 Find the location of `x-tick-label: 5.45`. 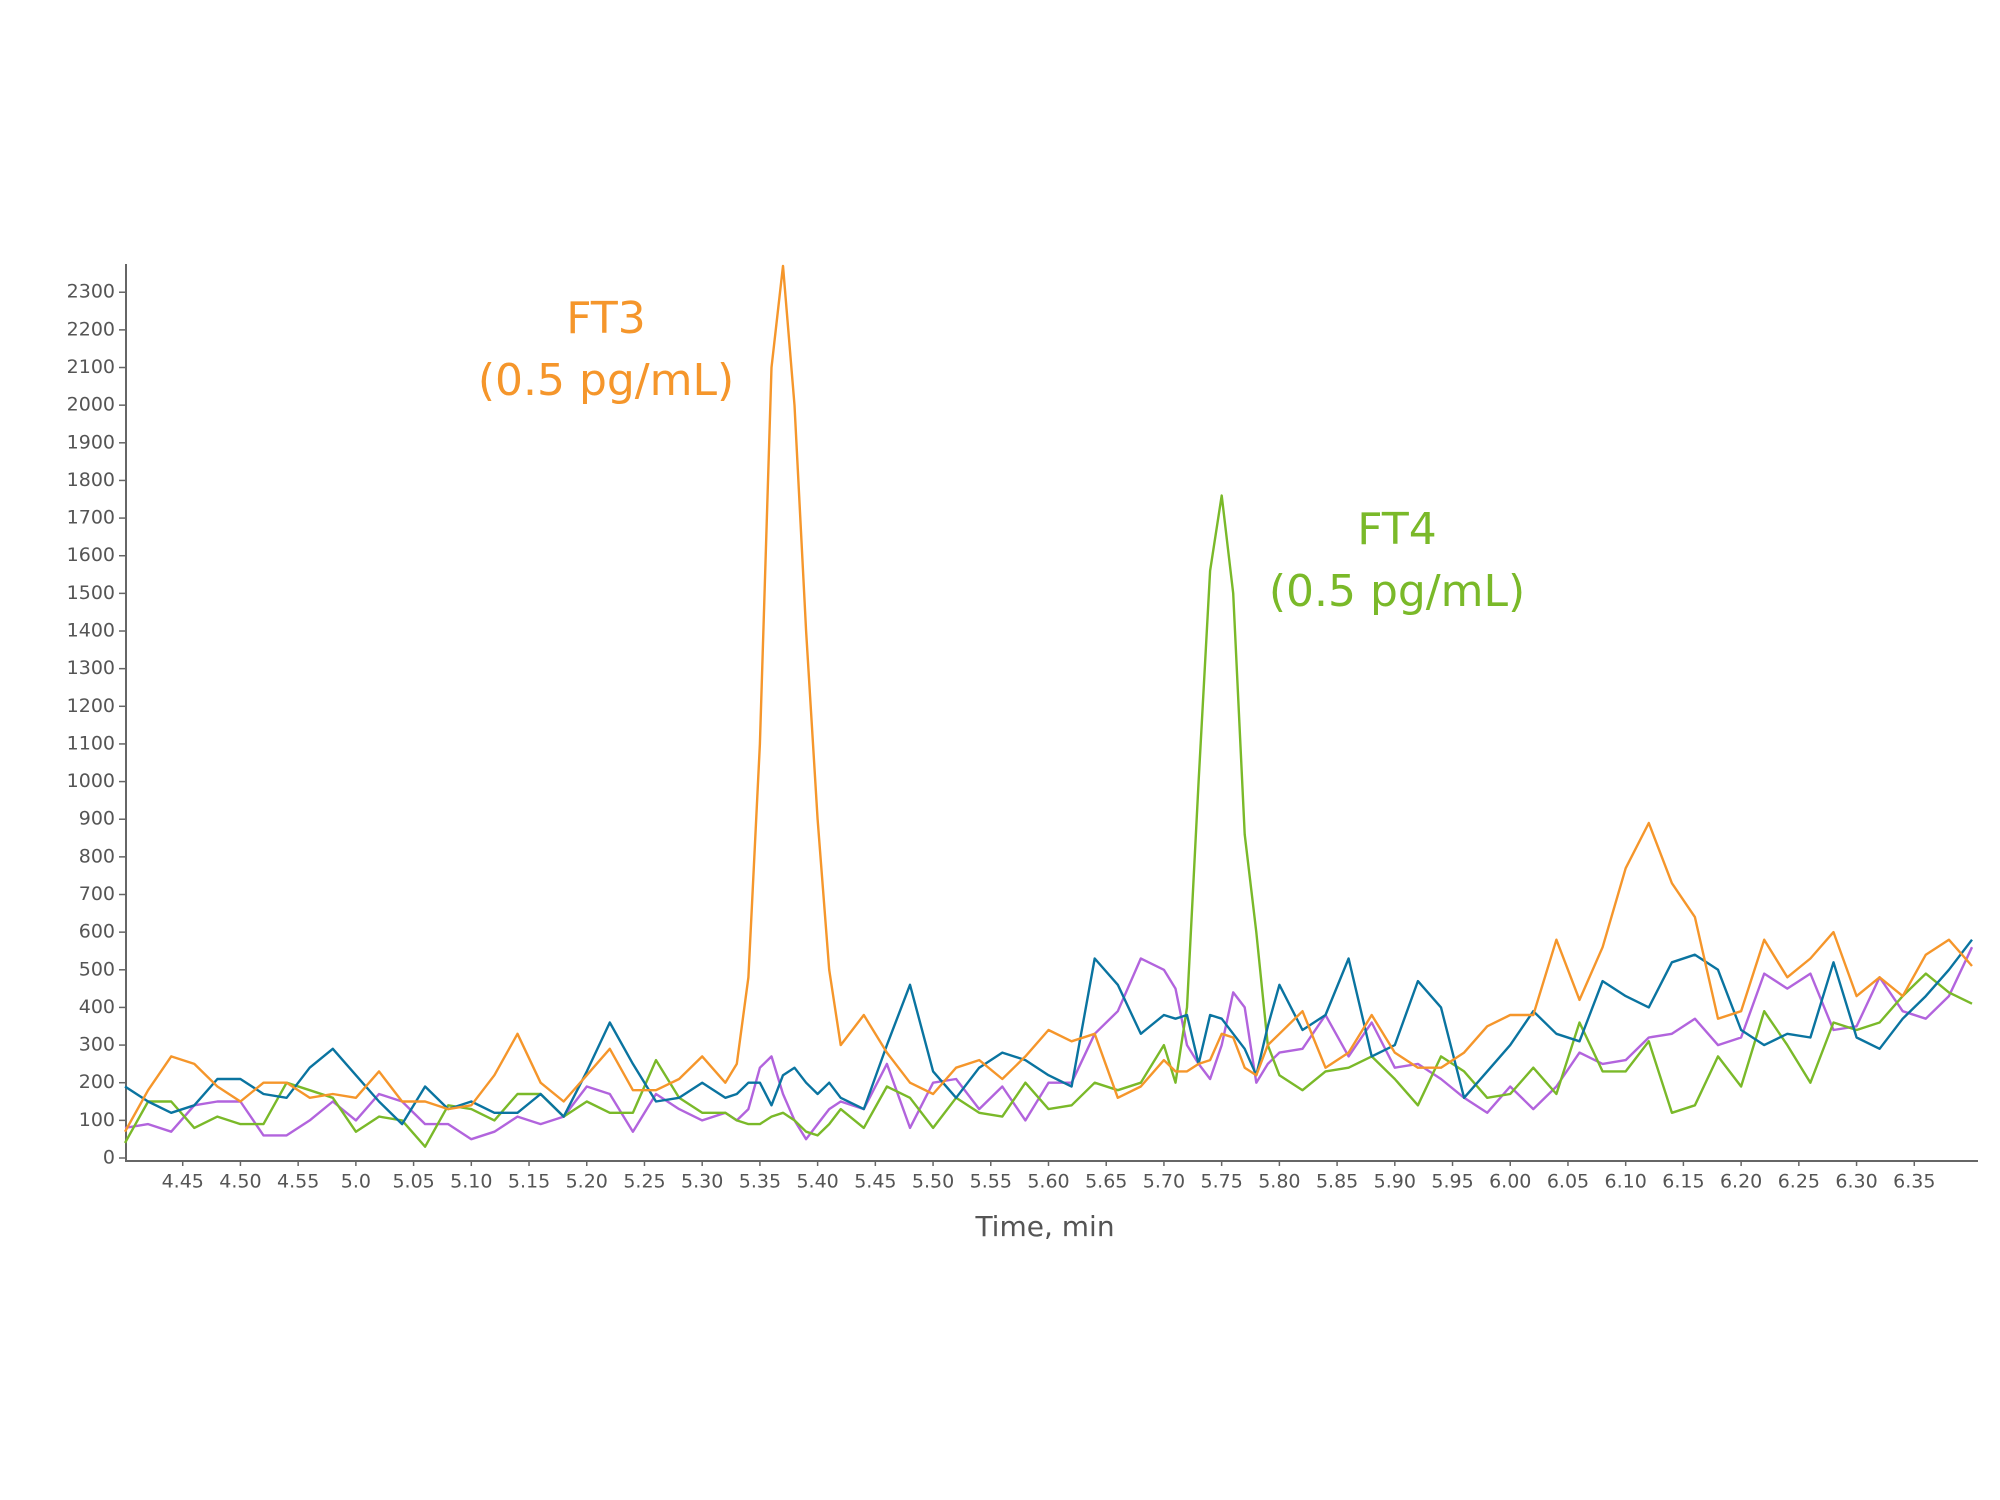

x-tick-label: 5.45 is located at coordinates (875, 1182).